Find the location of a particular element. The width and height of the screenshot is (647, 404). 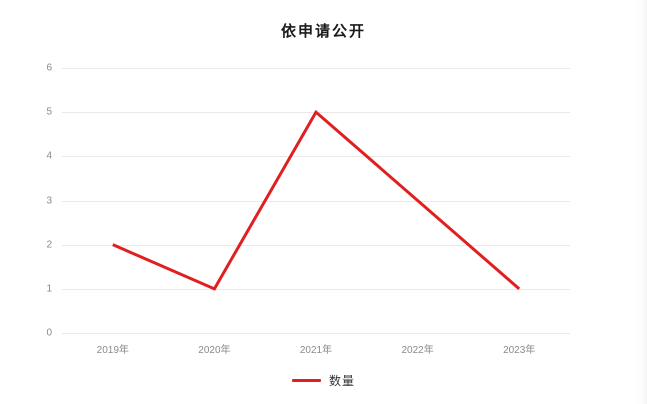

y-tick-label: 3 is located at coordinates (49, 200).